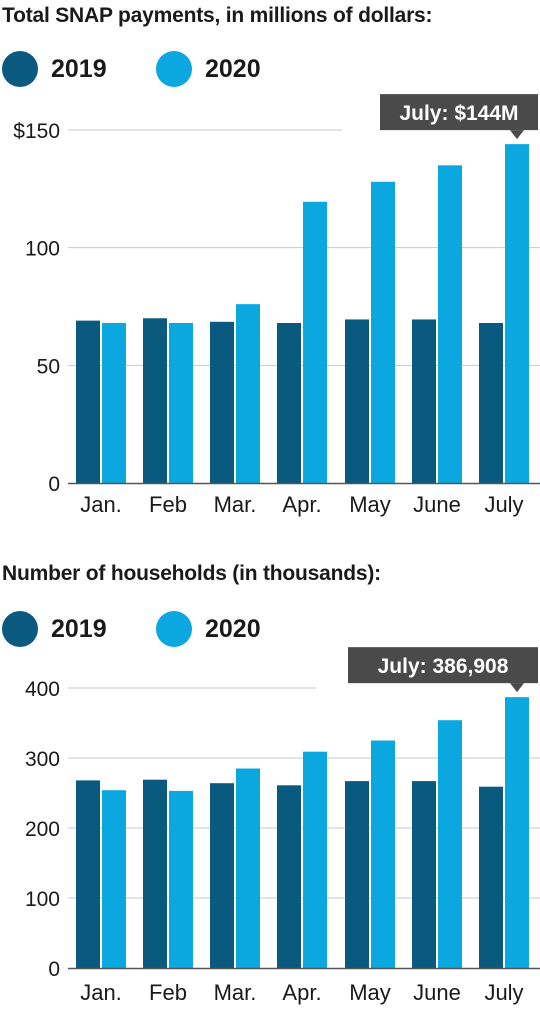  What do you see at coordinates (42, 829) in the screenshot?
I see `y-tick-label: 200` at bounding box center [42, 829].